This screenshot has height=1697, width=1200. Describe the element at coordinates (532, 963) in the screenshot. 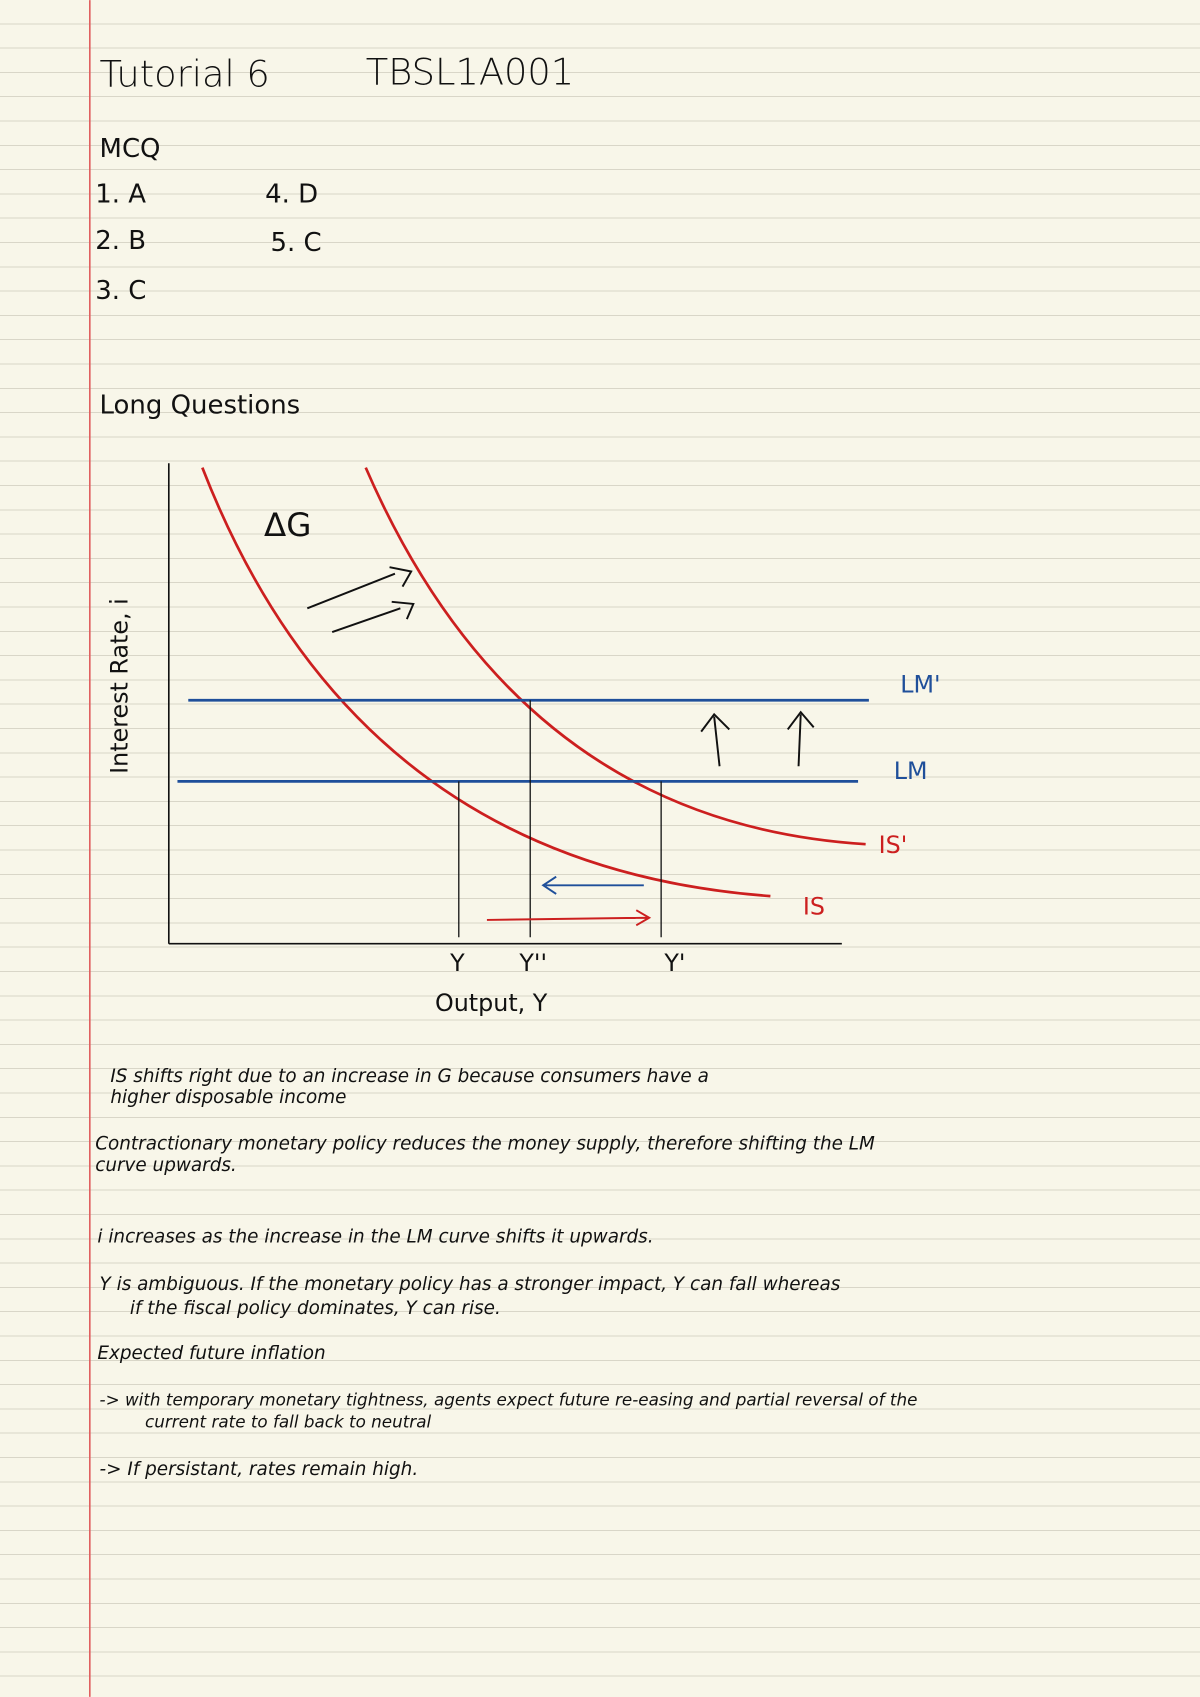

I see `x-point-label: Y''` at that location.